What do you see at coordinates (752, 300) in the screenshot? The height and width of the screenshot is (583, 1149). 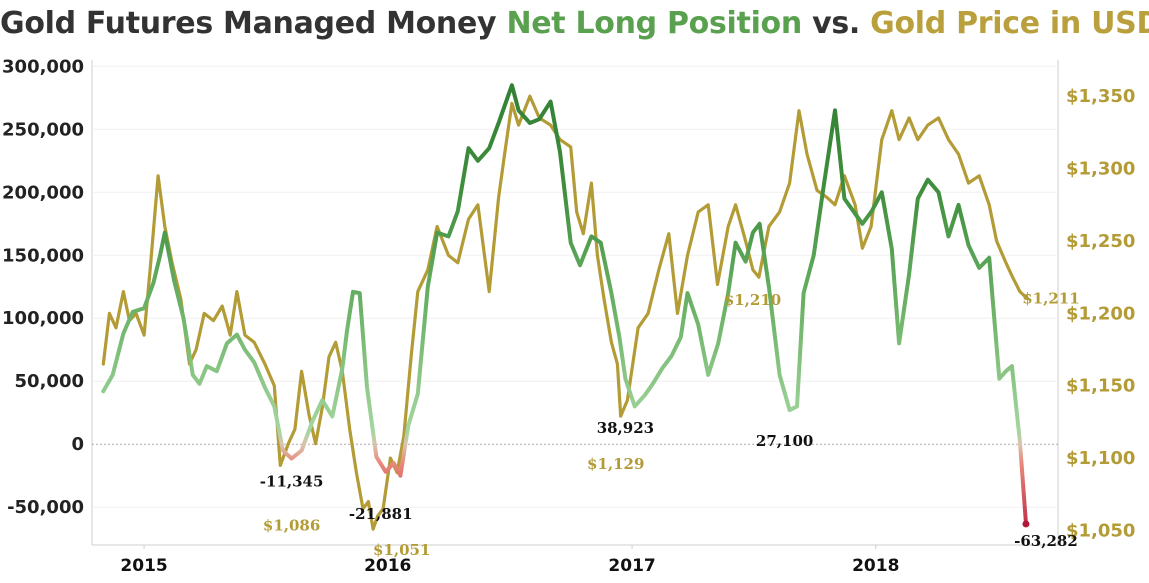 I see `annotation-price-2017b: $1,210` at bounding box center [752, 300].